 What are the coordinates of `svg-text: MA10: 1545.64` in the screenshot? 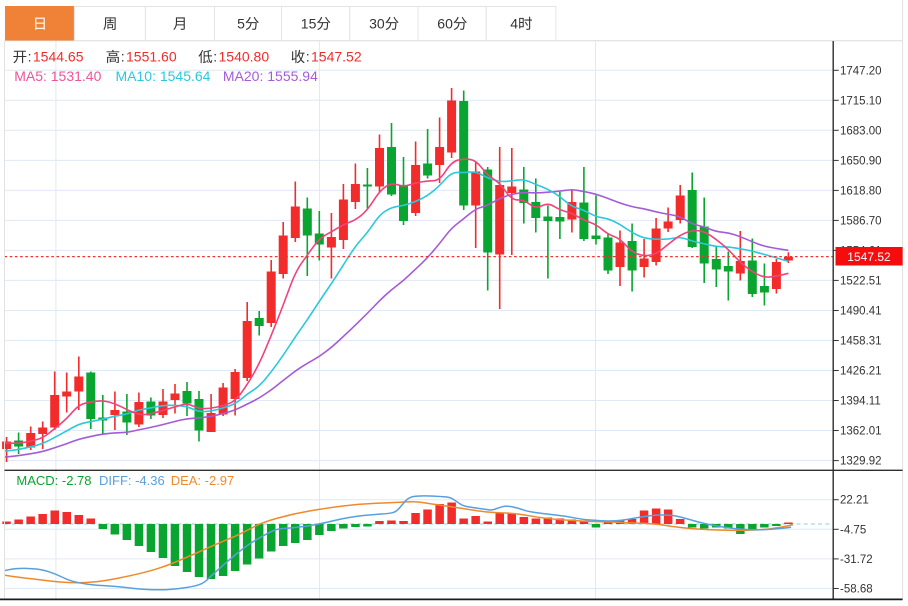 It's located at (163, 76).